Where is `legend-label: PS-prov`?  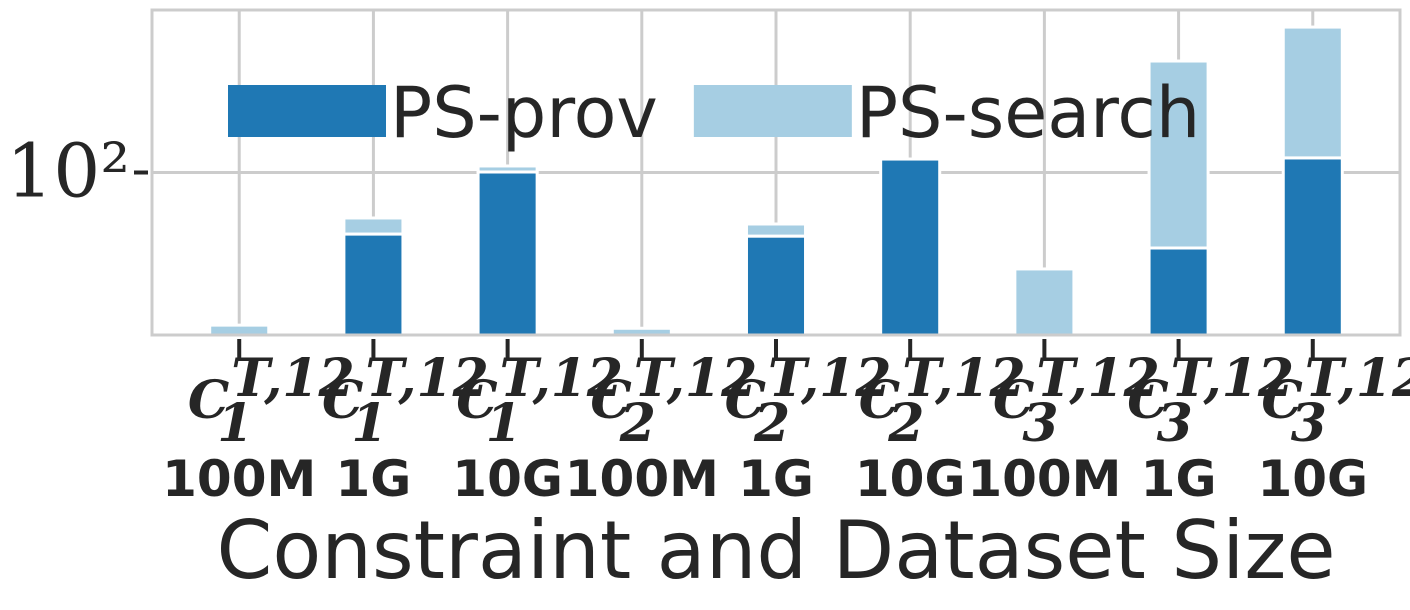 legend-label: PS-prov is located at coordinates (524, 113).